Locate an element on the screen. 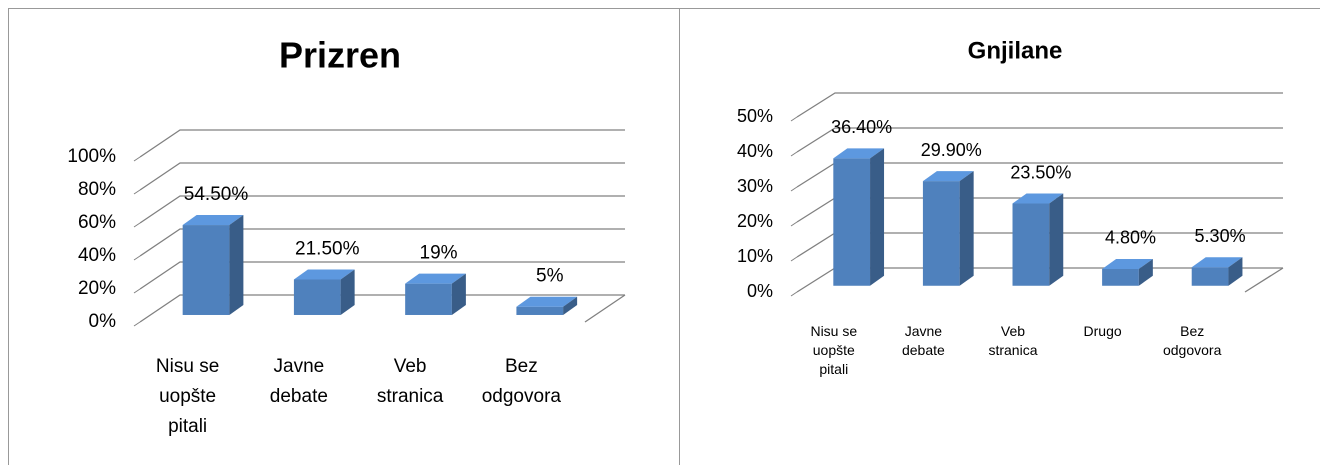 This screenshot has height=465, width=1320. y-tick-label: 10% is located at coordinates (755, 256).